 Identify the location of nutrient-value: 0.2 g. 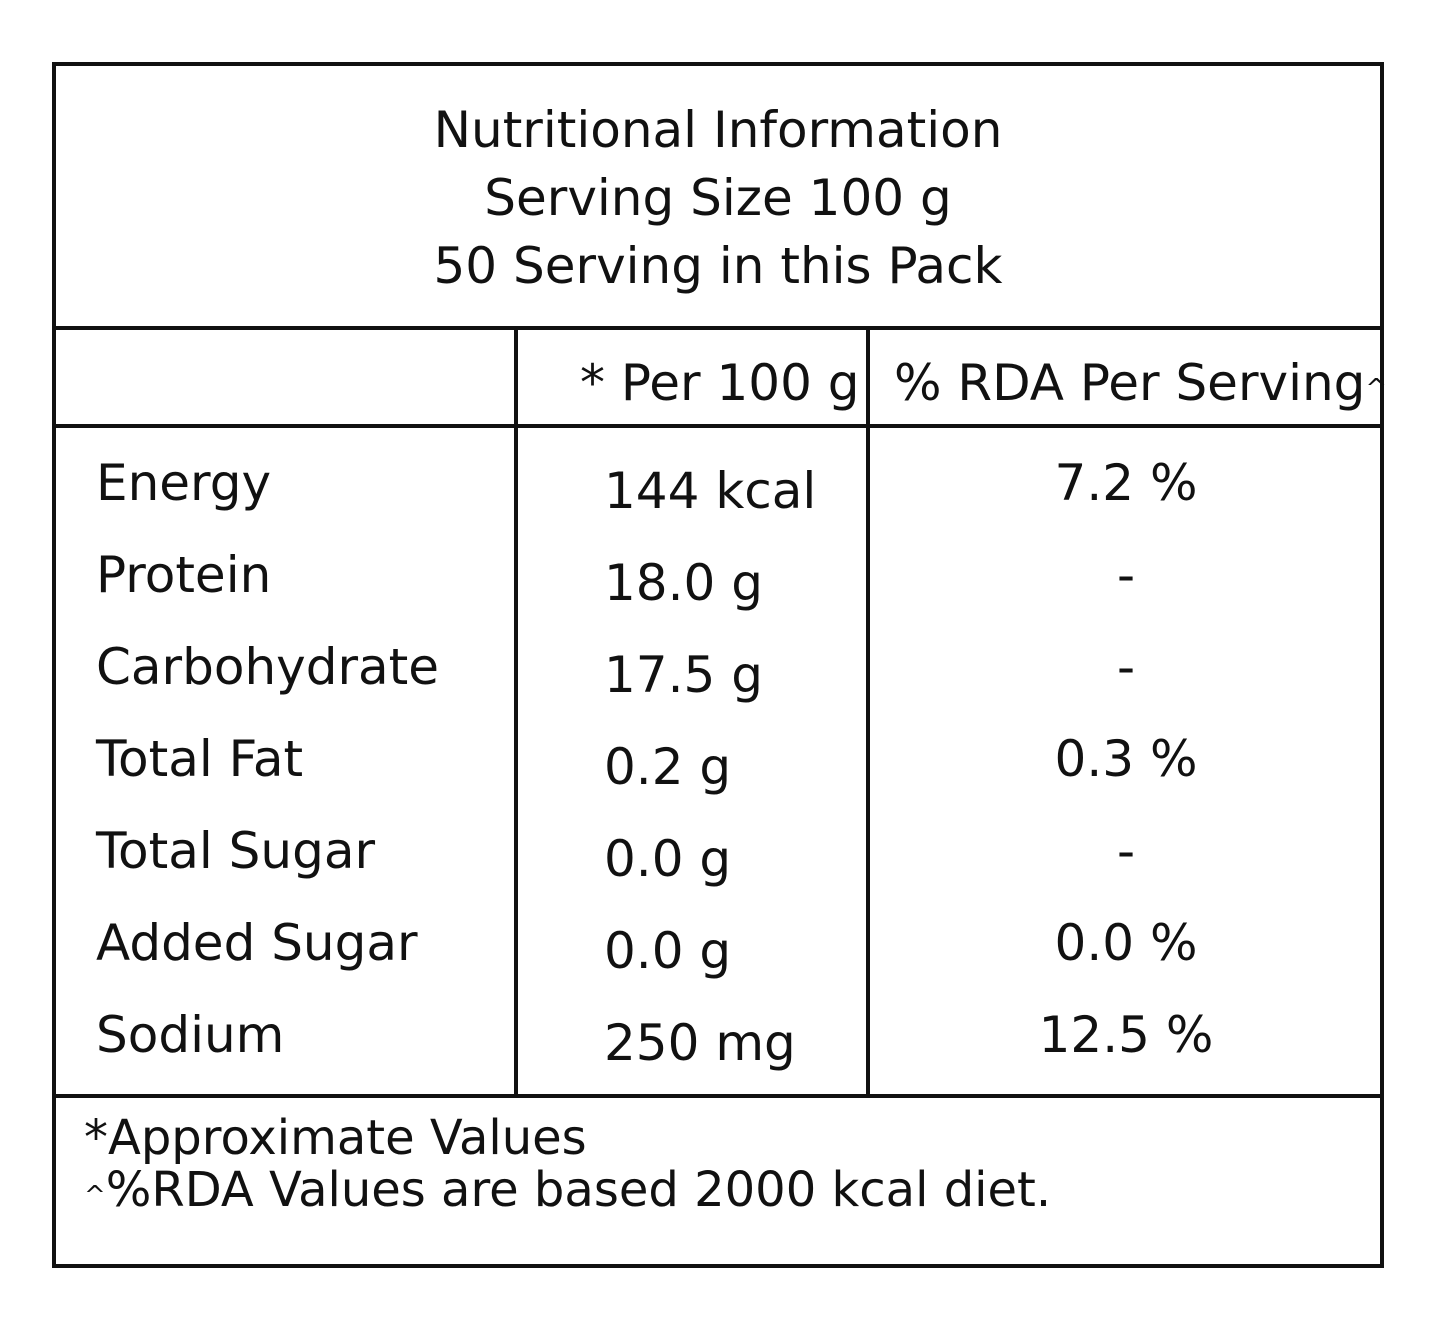
(668, 767).